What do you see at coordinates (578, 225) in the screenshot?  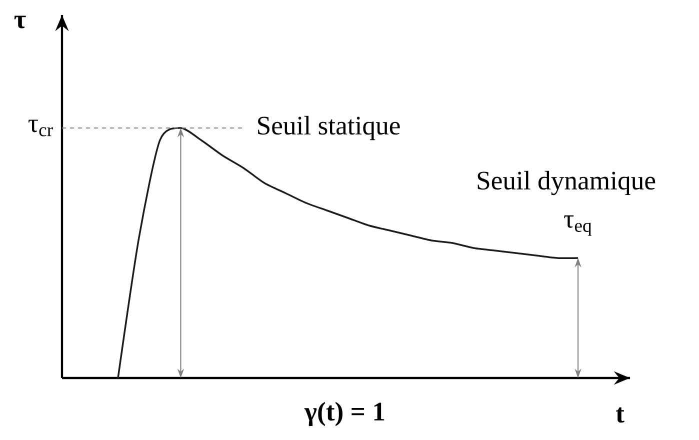 I see `annotation: τ$_{eq}$` at bounding box center [578, 225].